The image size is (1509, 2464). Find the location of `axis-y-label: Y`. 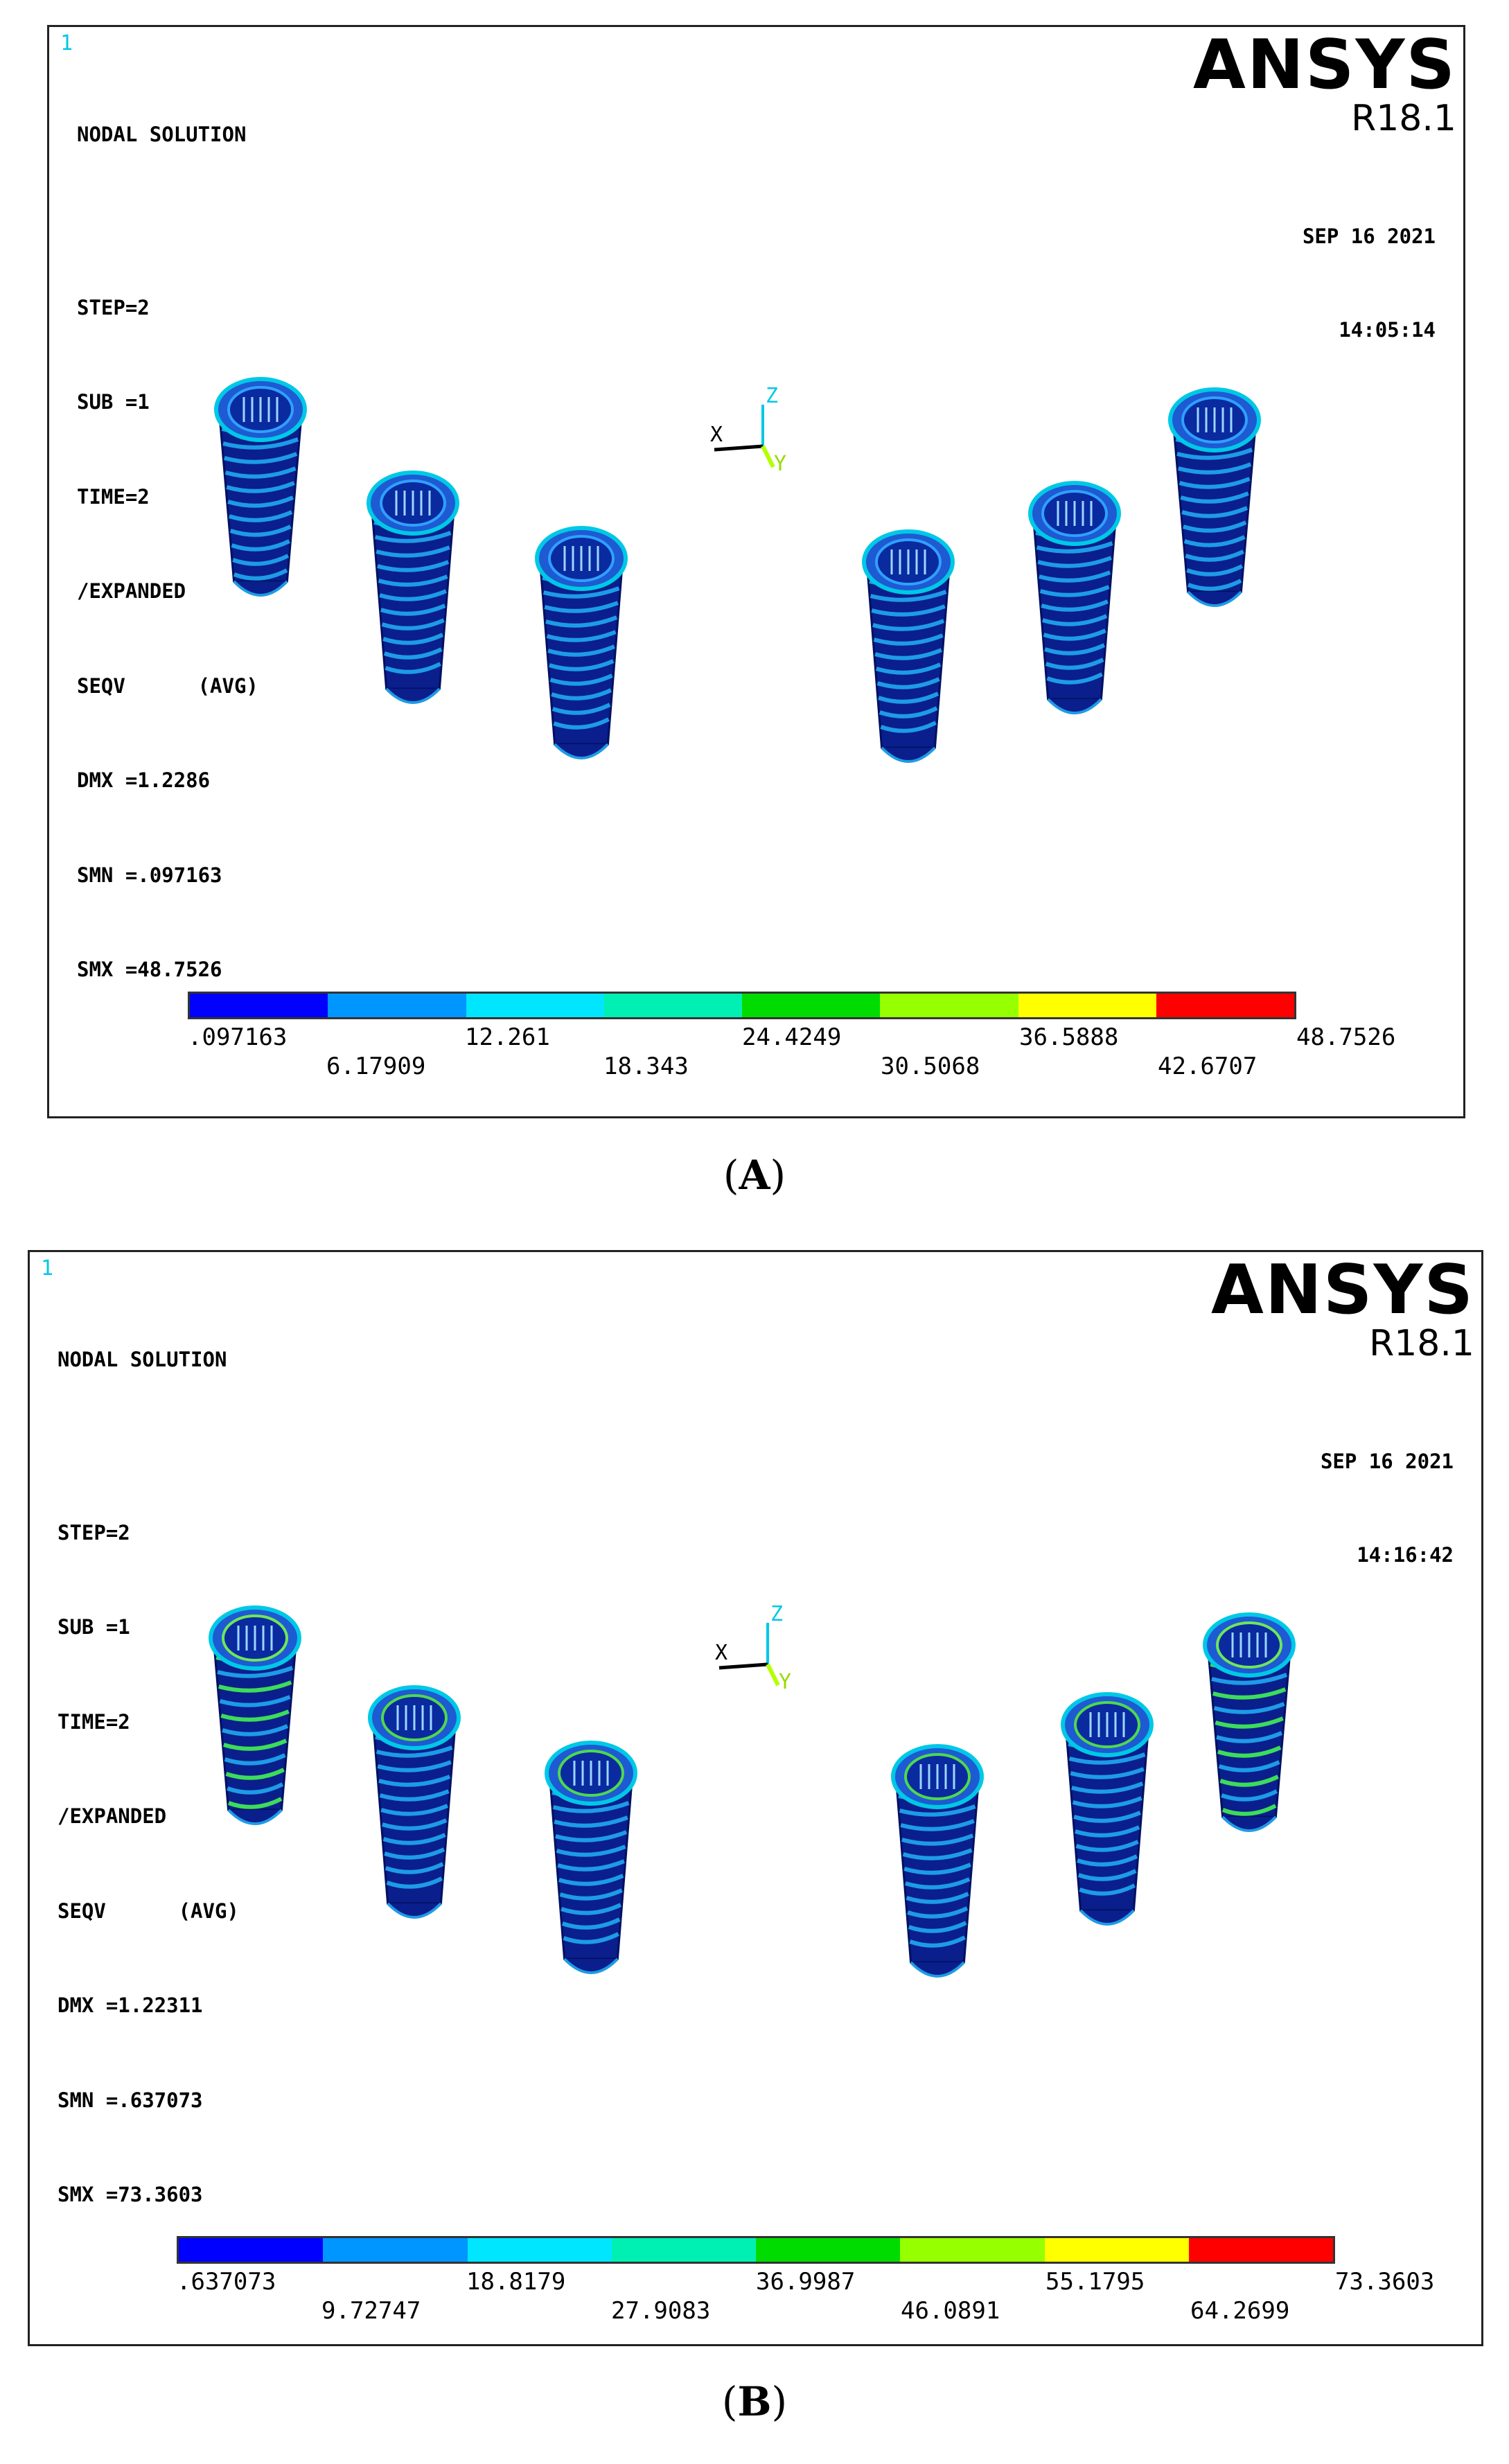

axis-y-label: Y is located at coordinates (785, 1682).